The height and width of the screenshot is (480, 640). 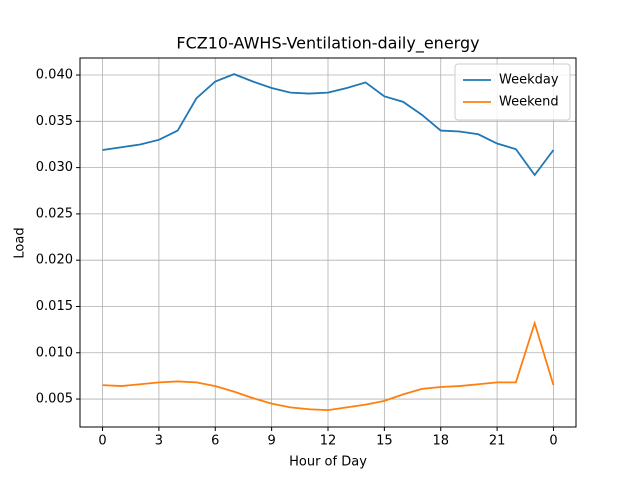 I want to click on y-tick-label: 0.025, so click(x=54, y=213).